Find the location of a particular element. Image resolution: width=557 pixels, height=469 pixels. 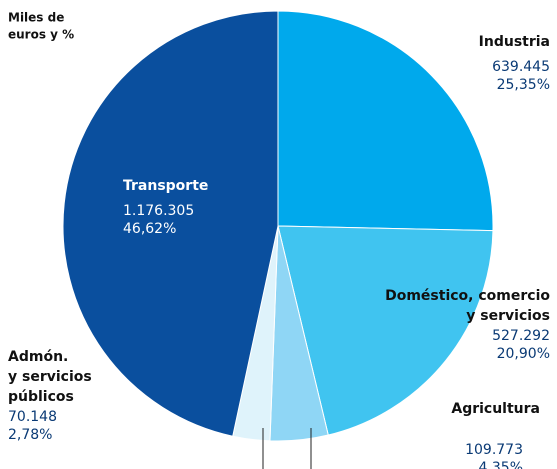

value-label: 70.148 is located at coordinates (32, 417).